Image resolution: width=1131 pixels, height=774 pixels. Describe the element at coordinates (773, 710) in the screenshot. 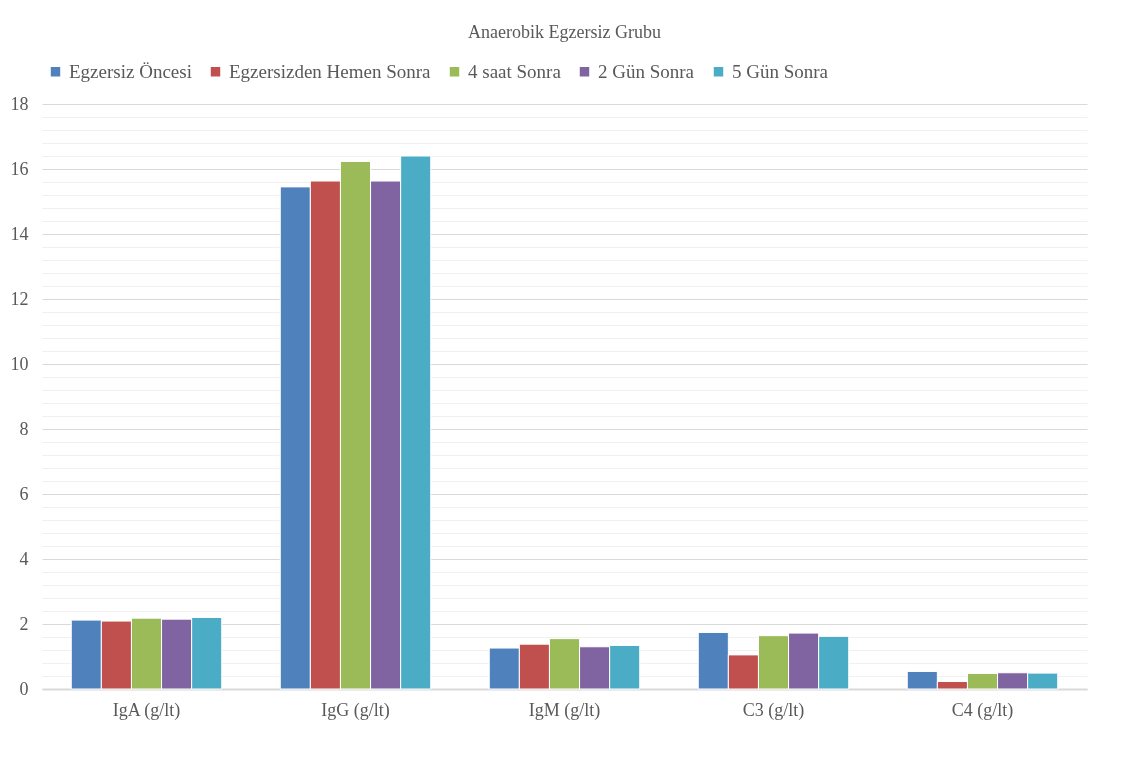

I see `x-tick-label: C3 (g/lt)` at that location.